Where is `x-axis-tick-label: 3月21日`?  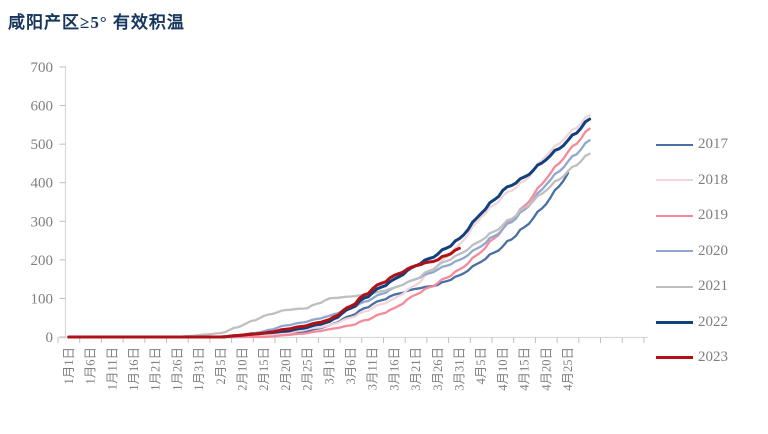
x-axis-tick-label: 3月21日 is located at coordinates (416, 369).